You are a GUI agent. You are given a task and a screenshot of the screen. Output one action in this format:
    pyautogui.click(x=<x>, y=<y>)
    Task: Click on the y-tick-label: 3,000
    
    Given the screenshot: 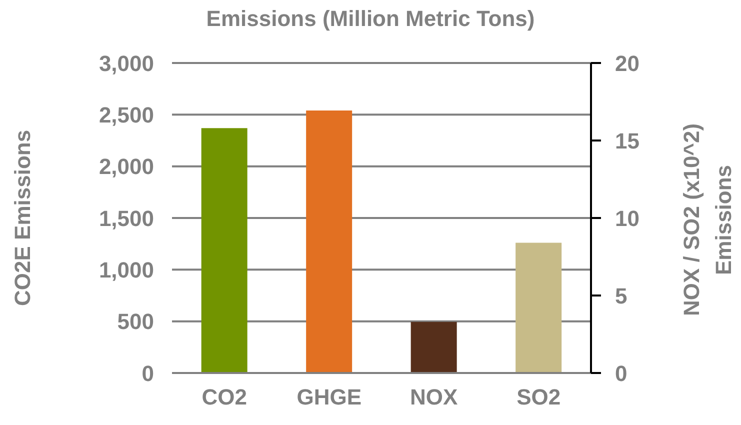 What is the action you would take?
    pyautogui.click(x=126, y=63)
    